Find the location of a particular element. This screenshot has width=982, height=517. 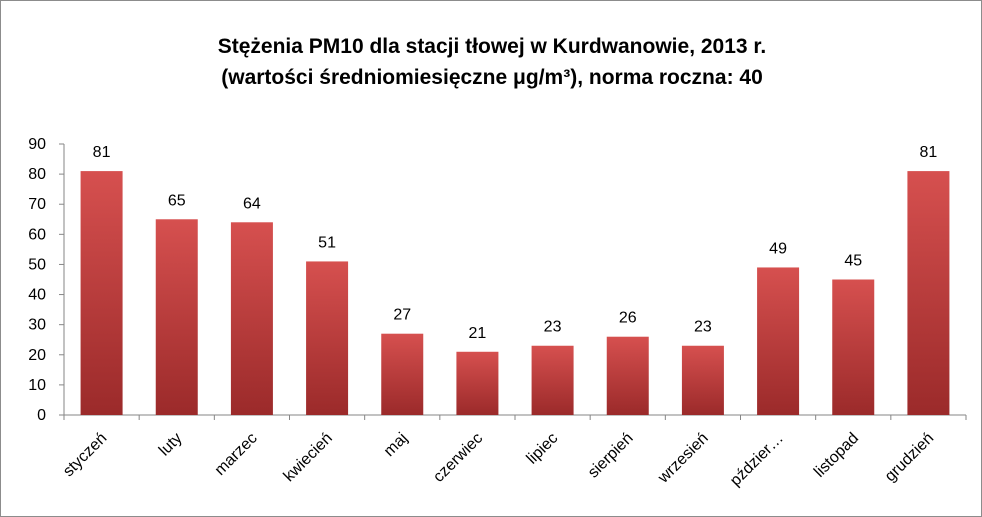

y-tick-label: 70 is located at coordinates (37, 204).